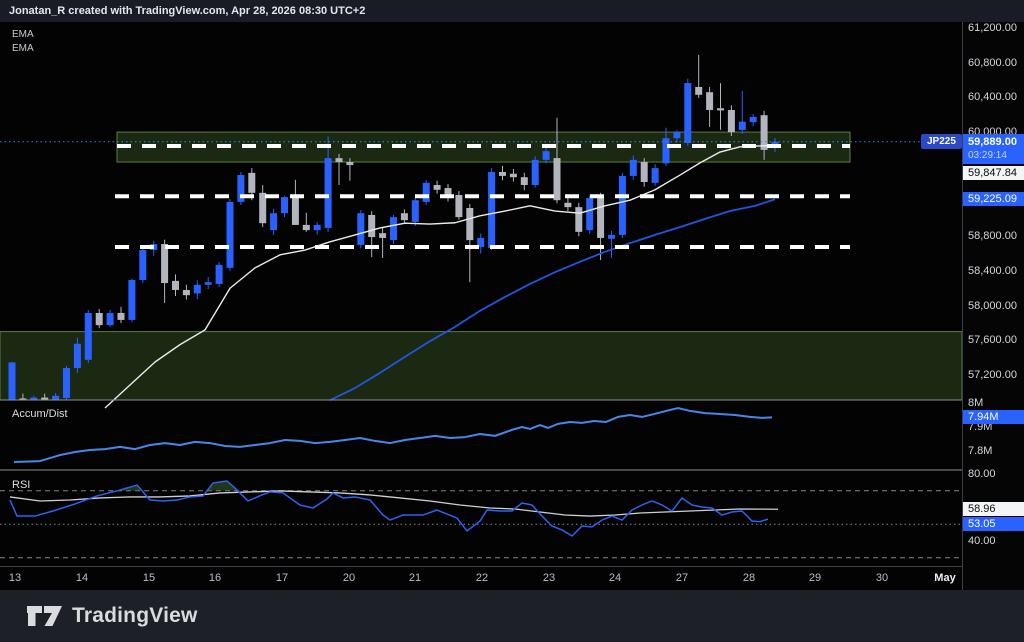 This screenshot has height=642, width=1024. What do you see at coordinates (21, 485) in the screenshot?
I see `indicator-label-rsi: RSI` at bounding box center [21, 485].